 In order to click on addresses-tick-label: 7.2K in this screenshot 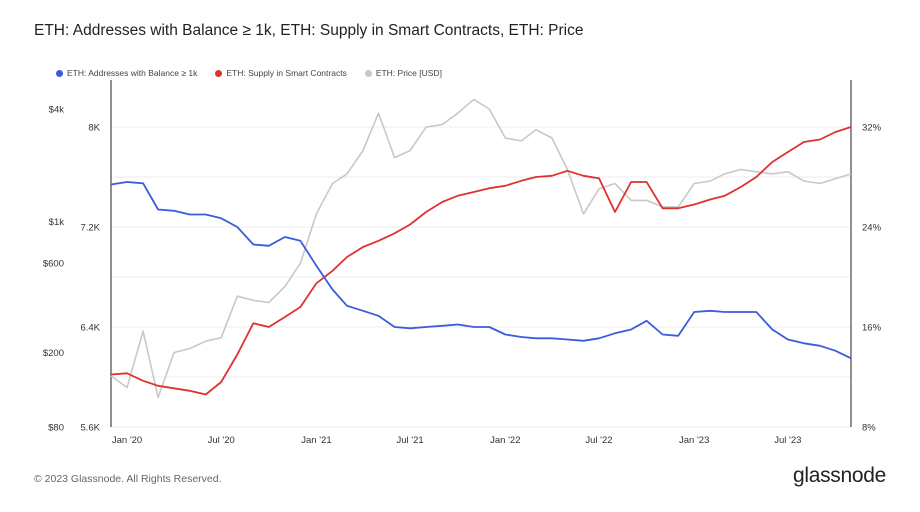, I will do `click(90, 228)`.